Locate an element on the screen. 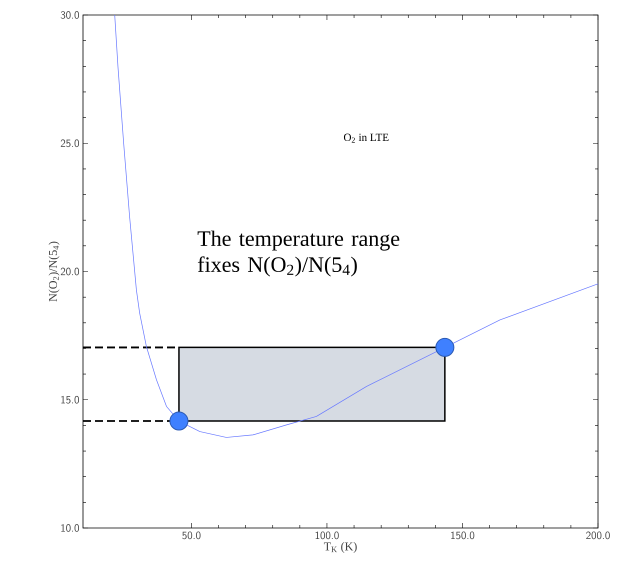 The image size is (619, 574). y-axis-title: N(O$_{2}$)/N(5$_{4}$) is located at coordinates (54, 272).